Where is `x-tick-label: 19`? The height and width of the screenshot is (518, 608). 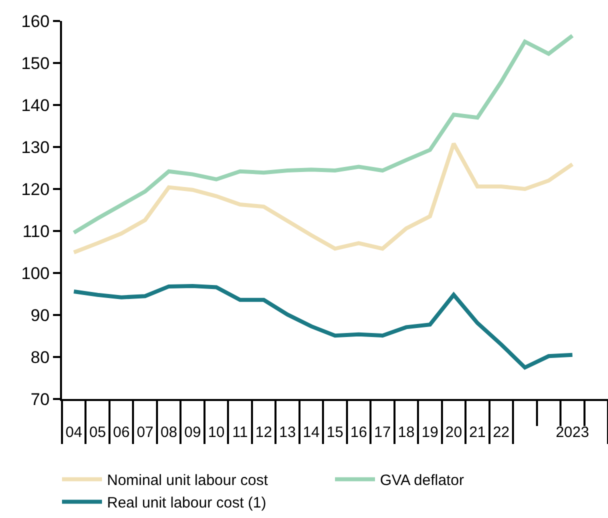
x-tick-label: 19 is located at coordinates (430, 432).